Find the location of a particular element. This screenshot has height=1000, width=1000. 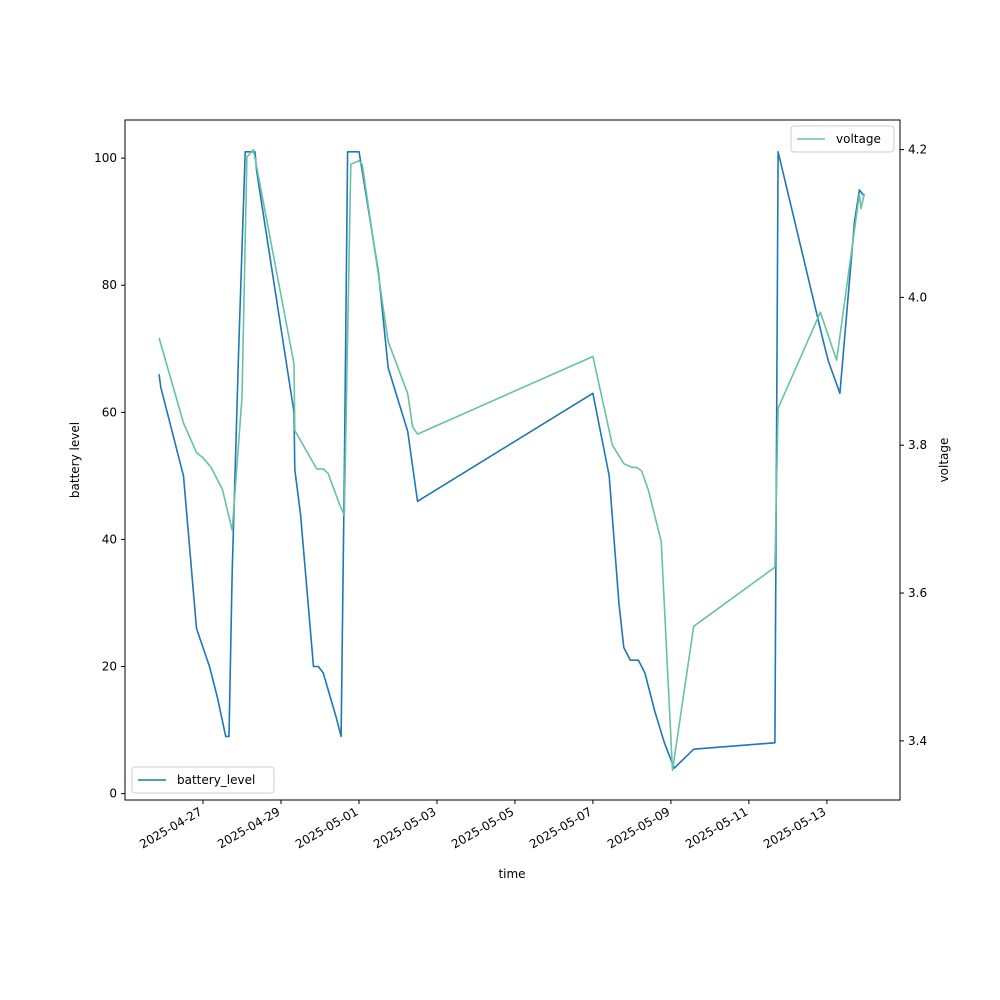

legend-battery-level-frame is located at coordinates (203, 780).